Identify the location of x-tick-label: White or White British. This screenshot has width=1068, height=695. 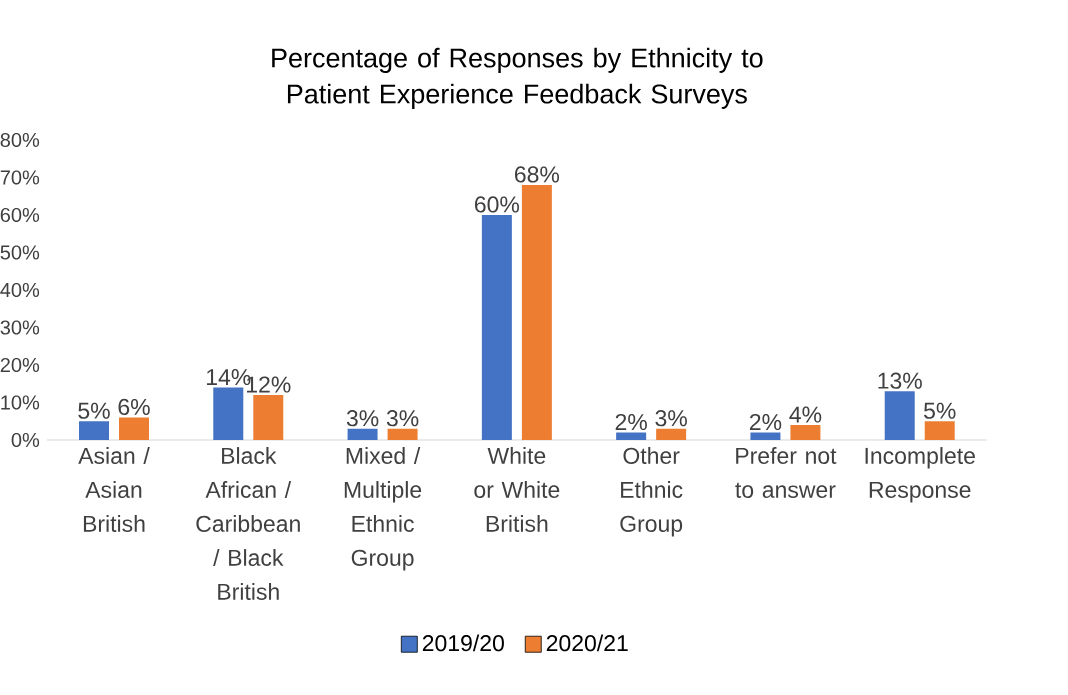
(517, 489).